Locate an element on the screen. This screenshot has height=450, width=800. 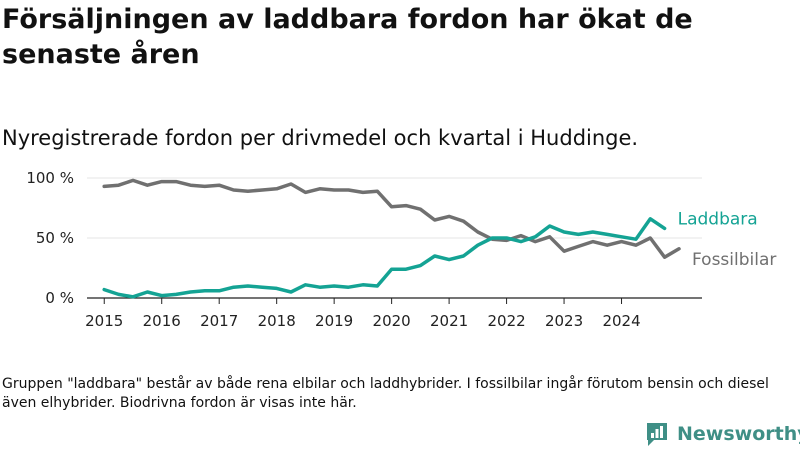
y-axis-labels: 0 % 50 % 100 % is located at coordinates (50, 238).